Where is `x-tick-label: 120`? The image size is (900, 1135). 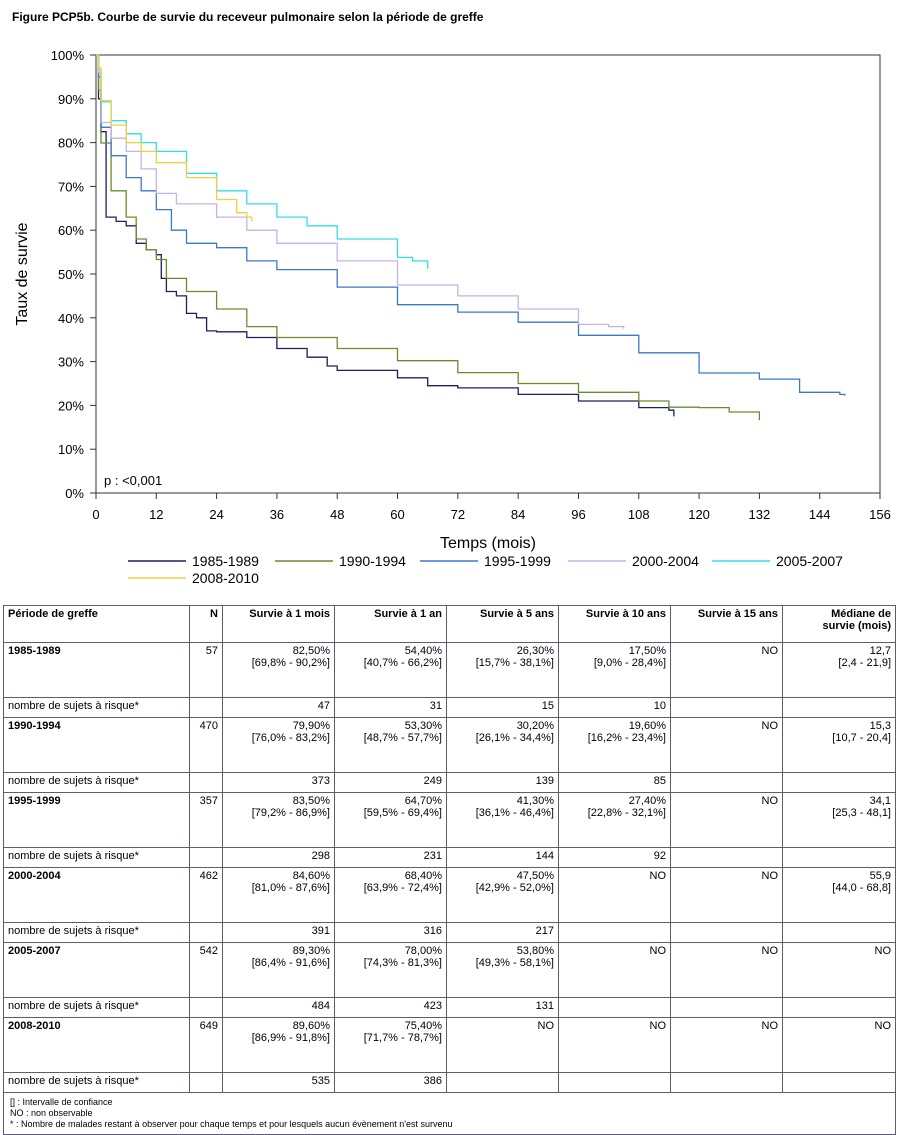 x-tick-label: 120 is located at coordinates (699, 514).